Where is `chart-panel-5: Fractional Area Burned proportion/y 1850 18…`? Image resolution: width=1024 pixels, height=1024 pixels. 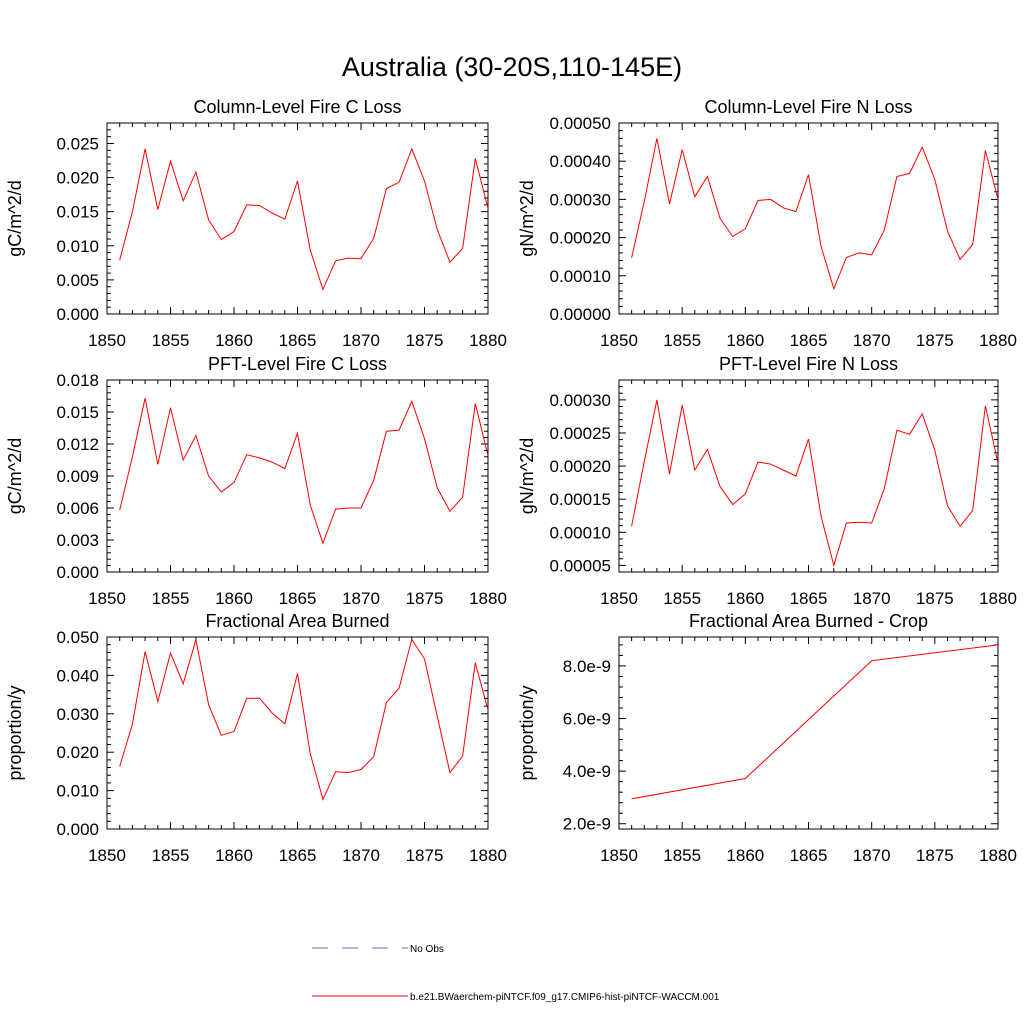
chart-panel-5: Fractional Area Burned proportion/y 1850 18… is located at coordinates (256, 738).